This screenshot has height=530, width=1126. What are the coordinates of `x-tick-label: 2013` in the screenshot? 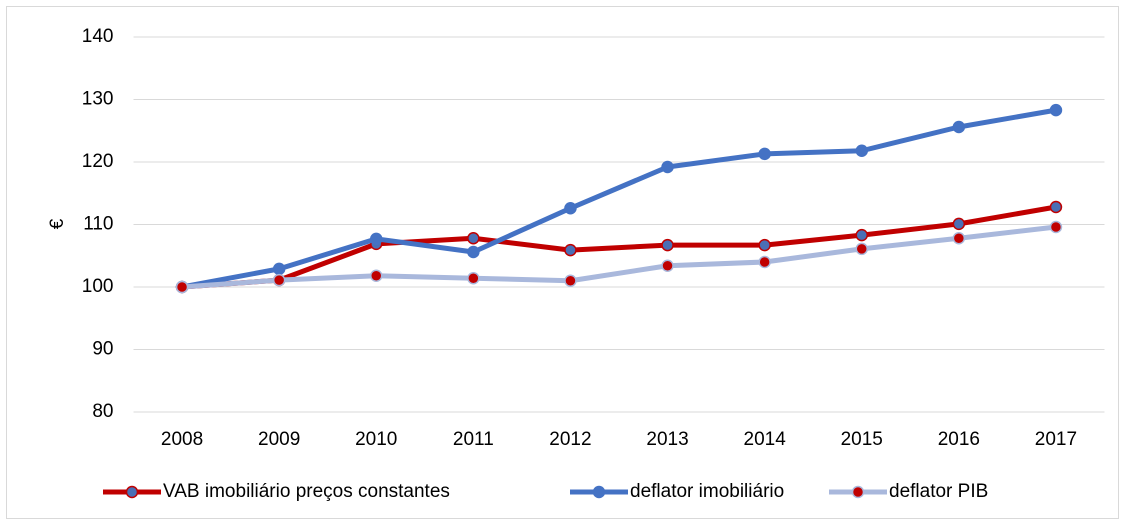 It's located at (667, 439).